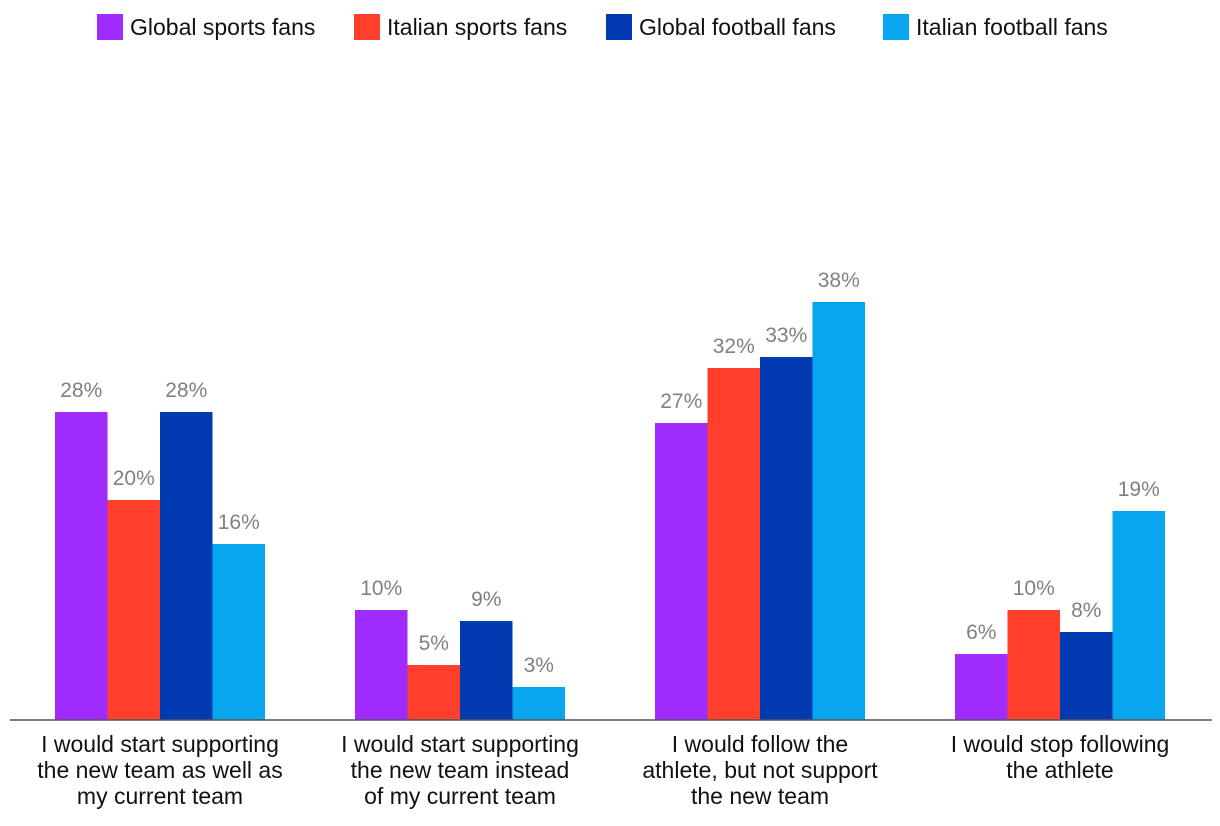  What do you see at coordinates (1012, 27) in the screenshot?
I see `legend-label-italian-football-fans: Italian football fans` at bounding box center [1012, 27].